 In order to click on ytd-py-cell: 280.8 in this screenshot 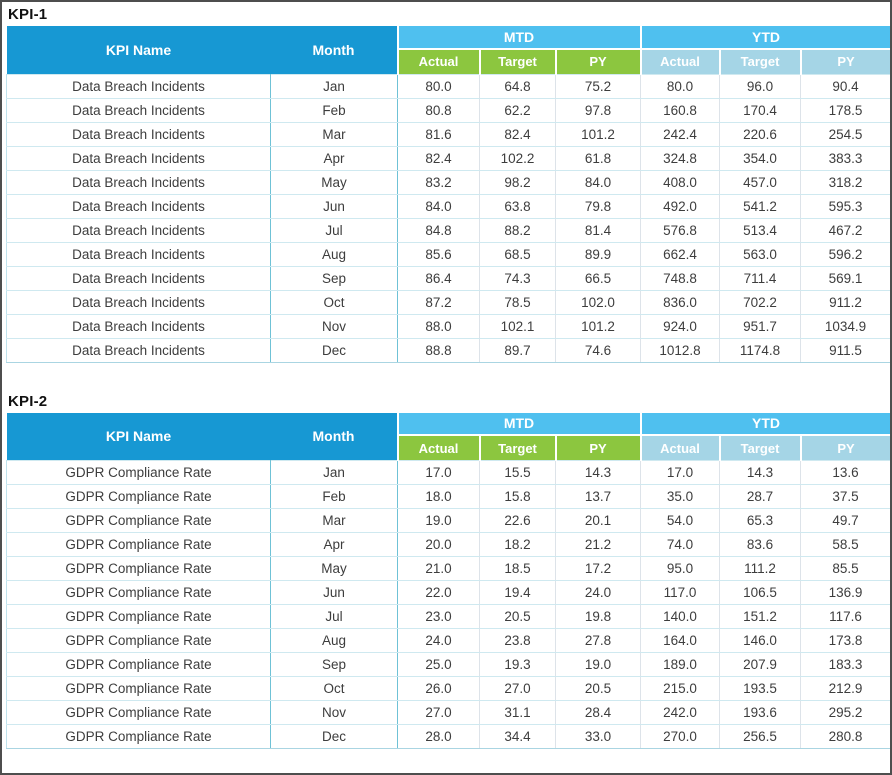, I will do `click(845, 736)`.